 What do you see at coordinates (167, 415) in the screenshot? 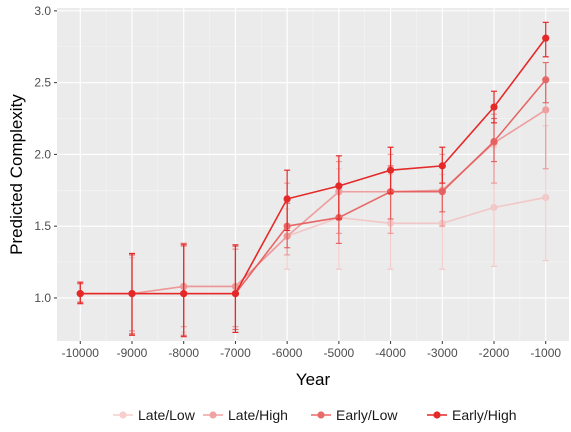
I see `legend-label: Late/Low` at bounding box center [167, 415].